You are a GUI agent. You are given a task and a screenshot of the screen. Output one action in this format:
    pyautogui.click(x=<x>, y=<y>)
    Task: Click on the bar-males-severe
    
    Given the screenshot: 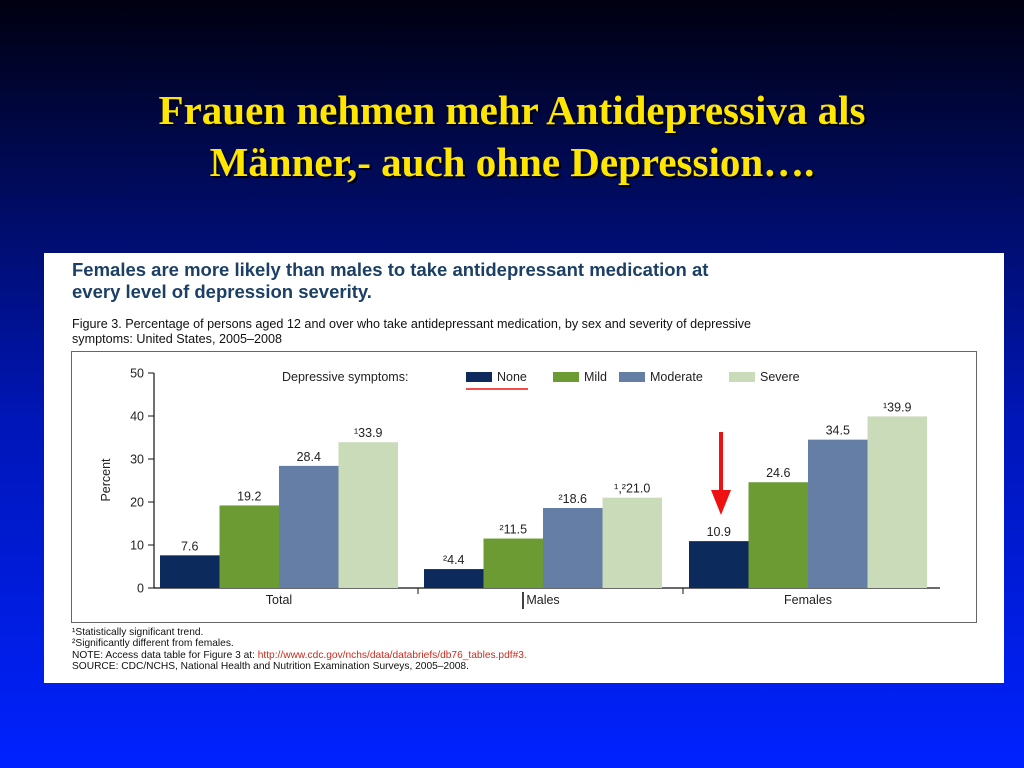 What is the action you would take?
    pyautogui.click(x=632, y=542)
    